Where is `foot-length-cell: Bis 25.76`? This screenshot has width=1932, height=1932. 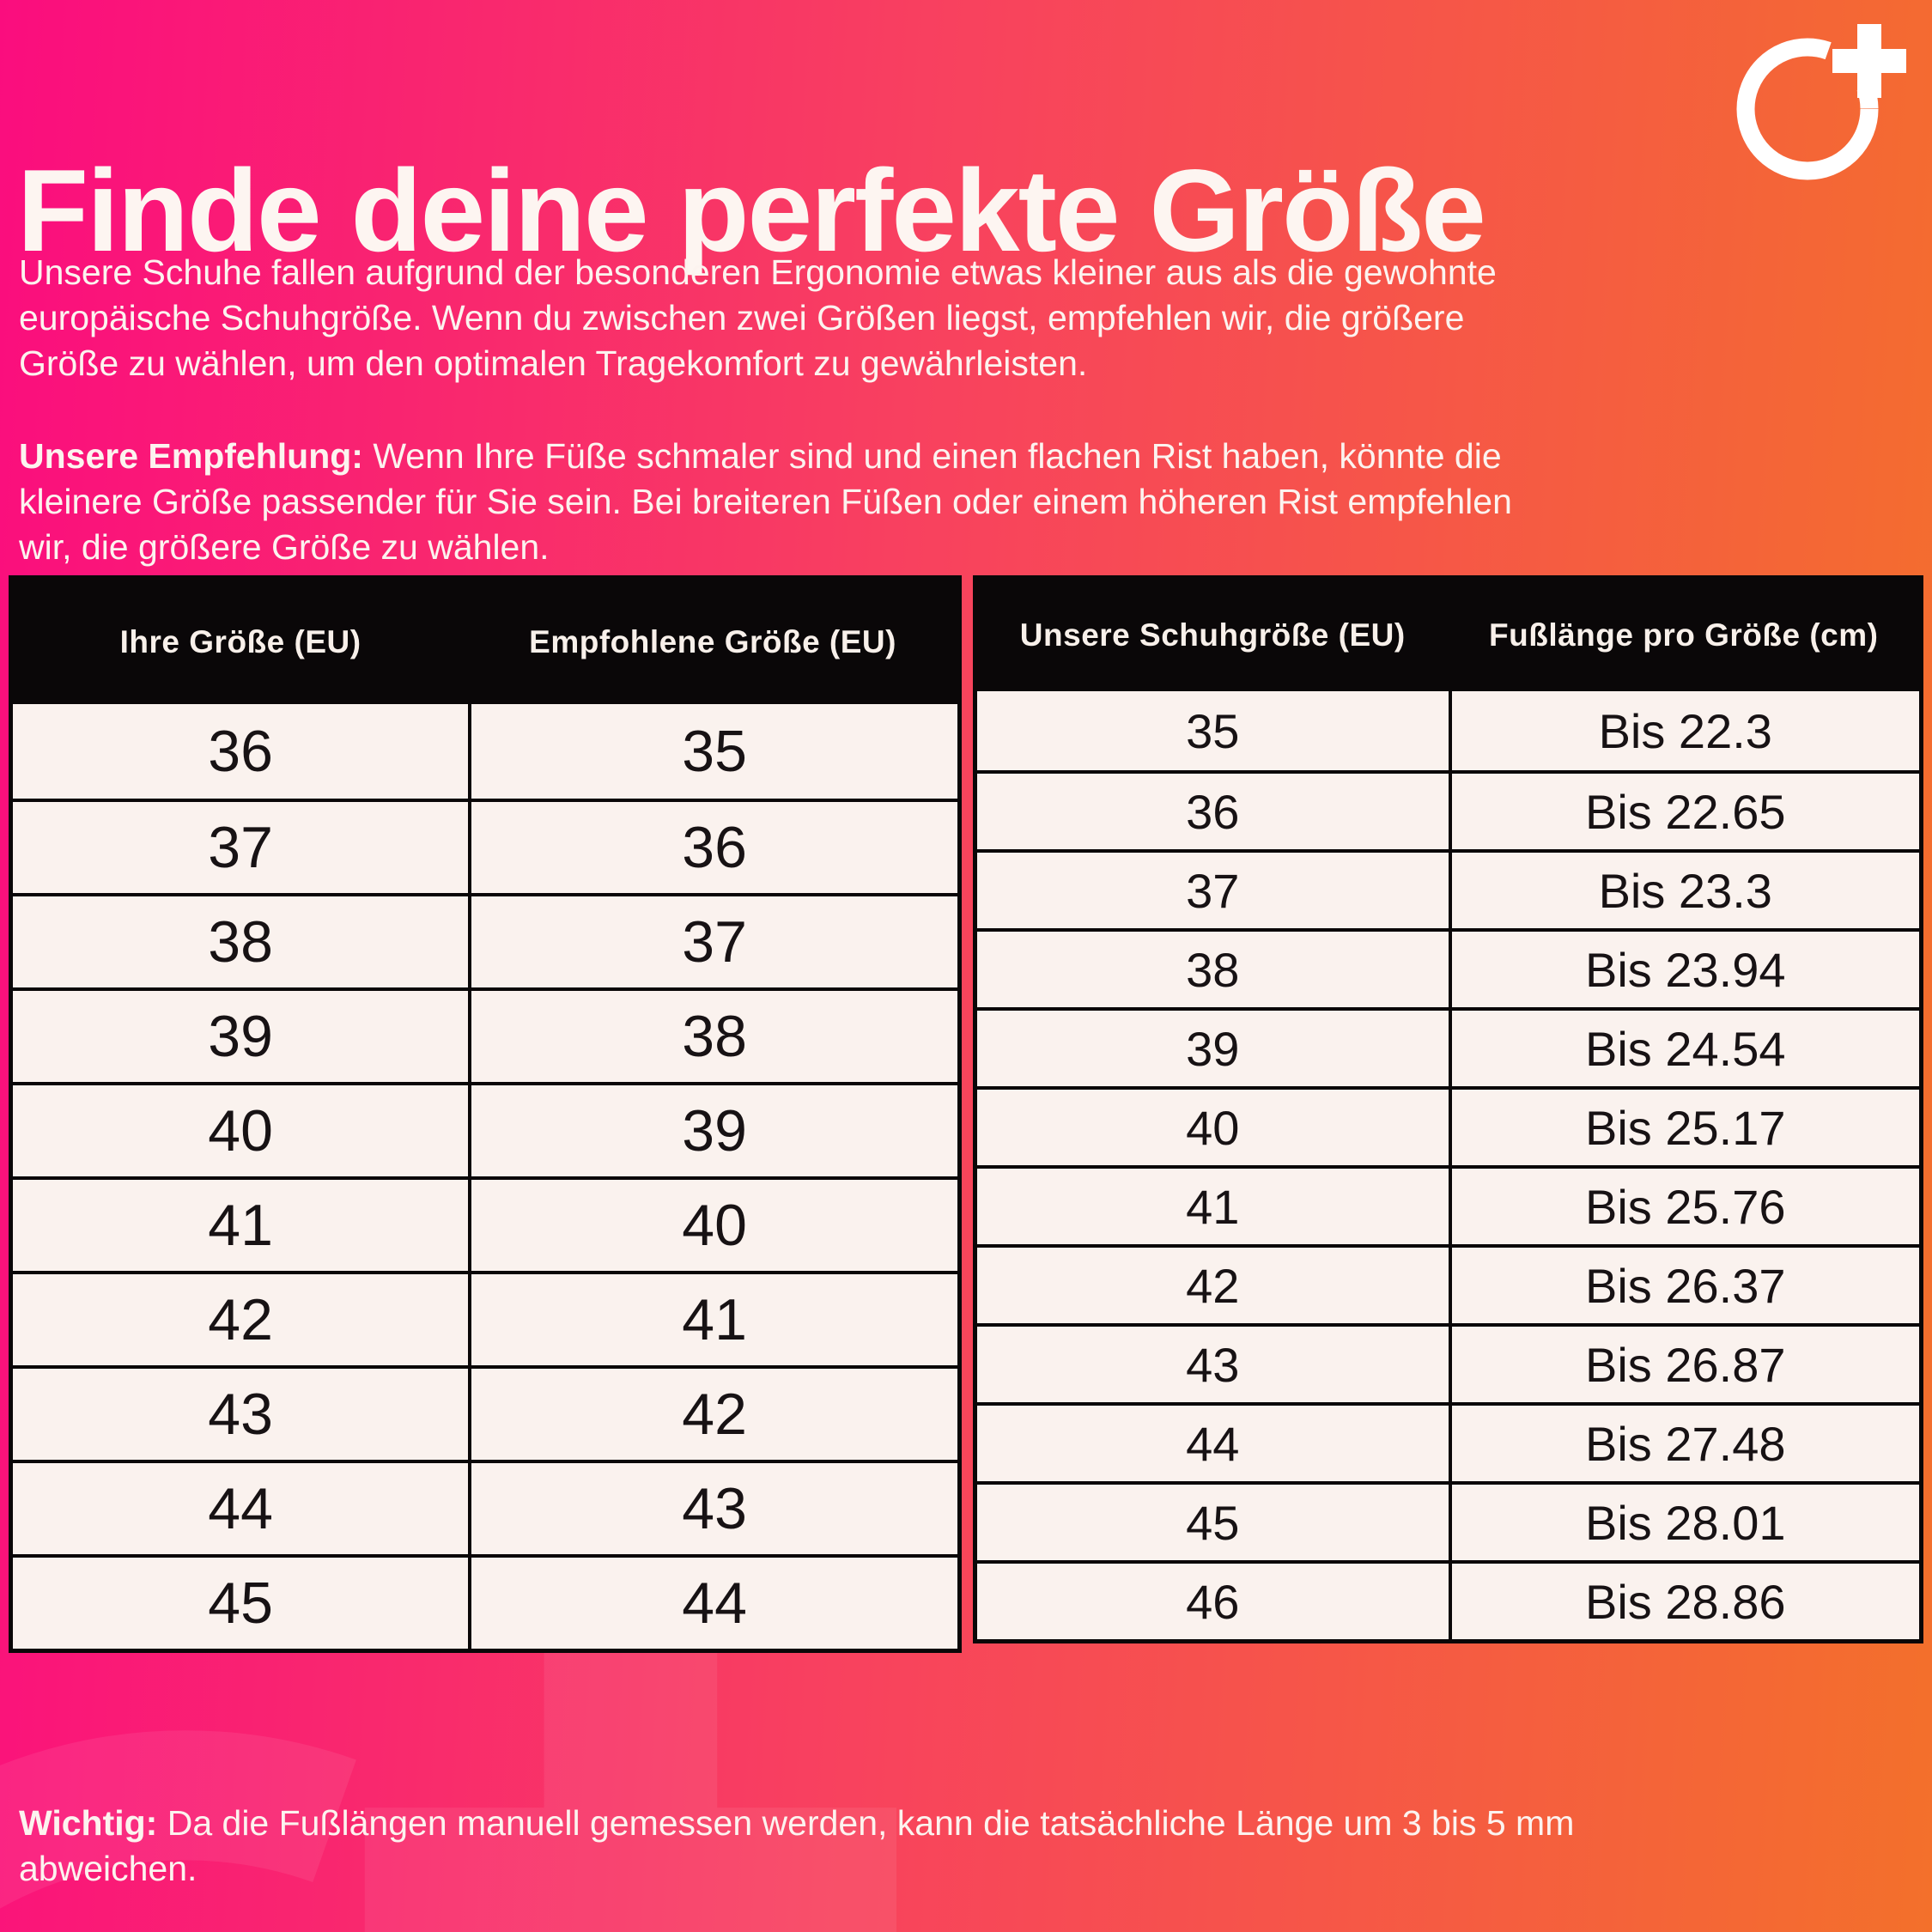 foot-length-cell: Bis 25.76 is located at coordinates (1684, 1206).